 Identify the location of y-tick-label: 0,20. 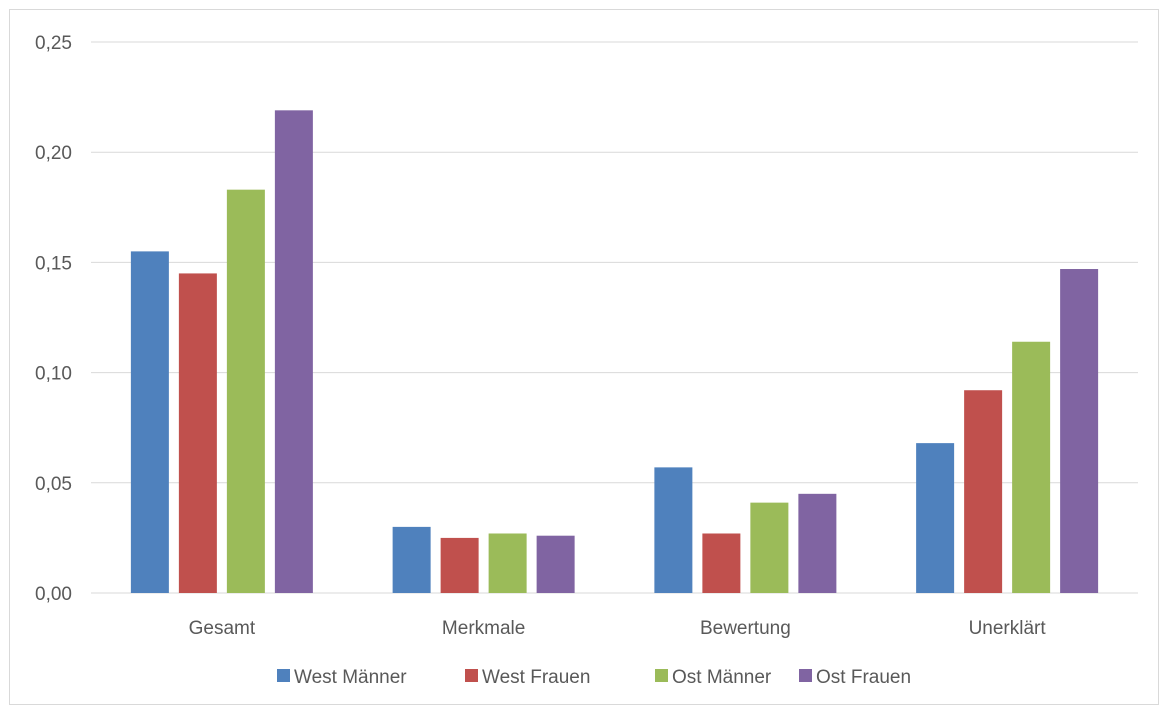
(53, 153).